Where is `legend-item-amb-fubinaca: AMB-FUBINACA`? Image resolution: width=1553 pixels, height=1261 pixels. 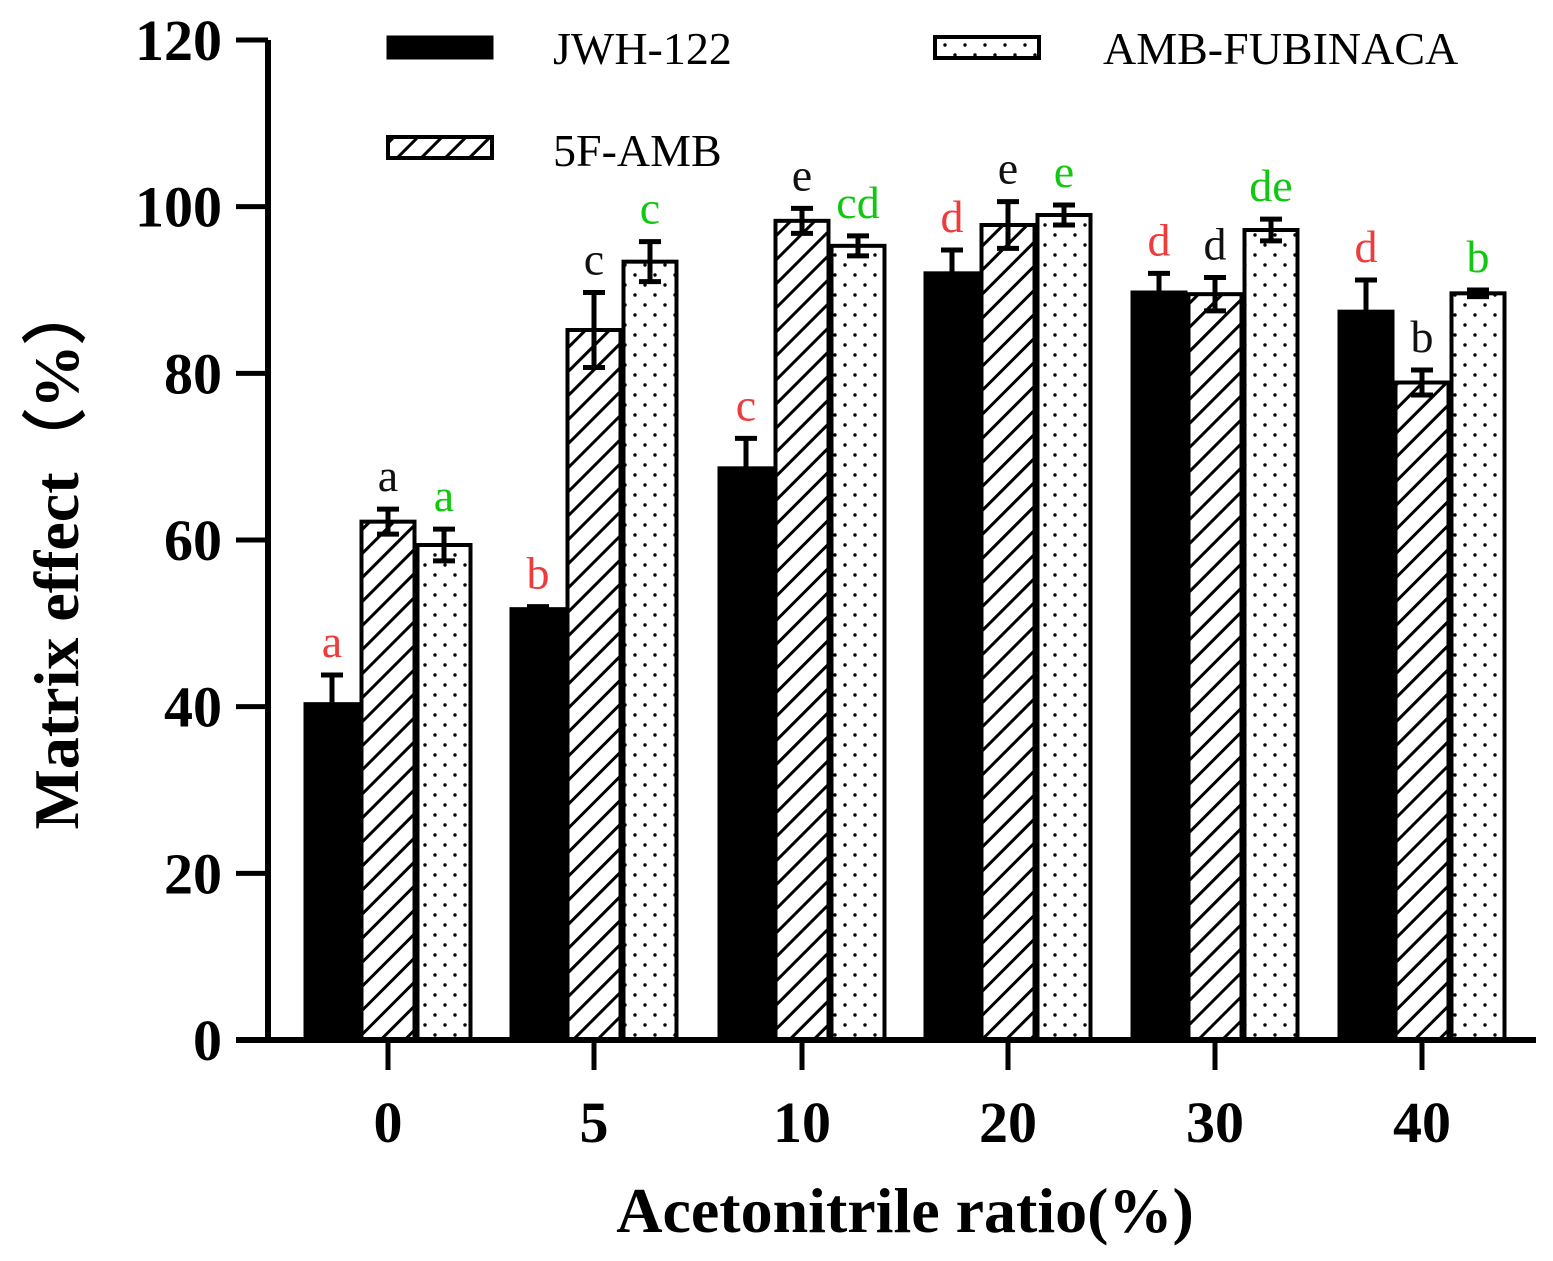
legend-item-amb-fubinaca: AMB-FUBINACA is located at coordinates (1195, 48).